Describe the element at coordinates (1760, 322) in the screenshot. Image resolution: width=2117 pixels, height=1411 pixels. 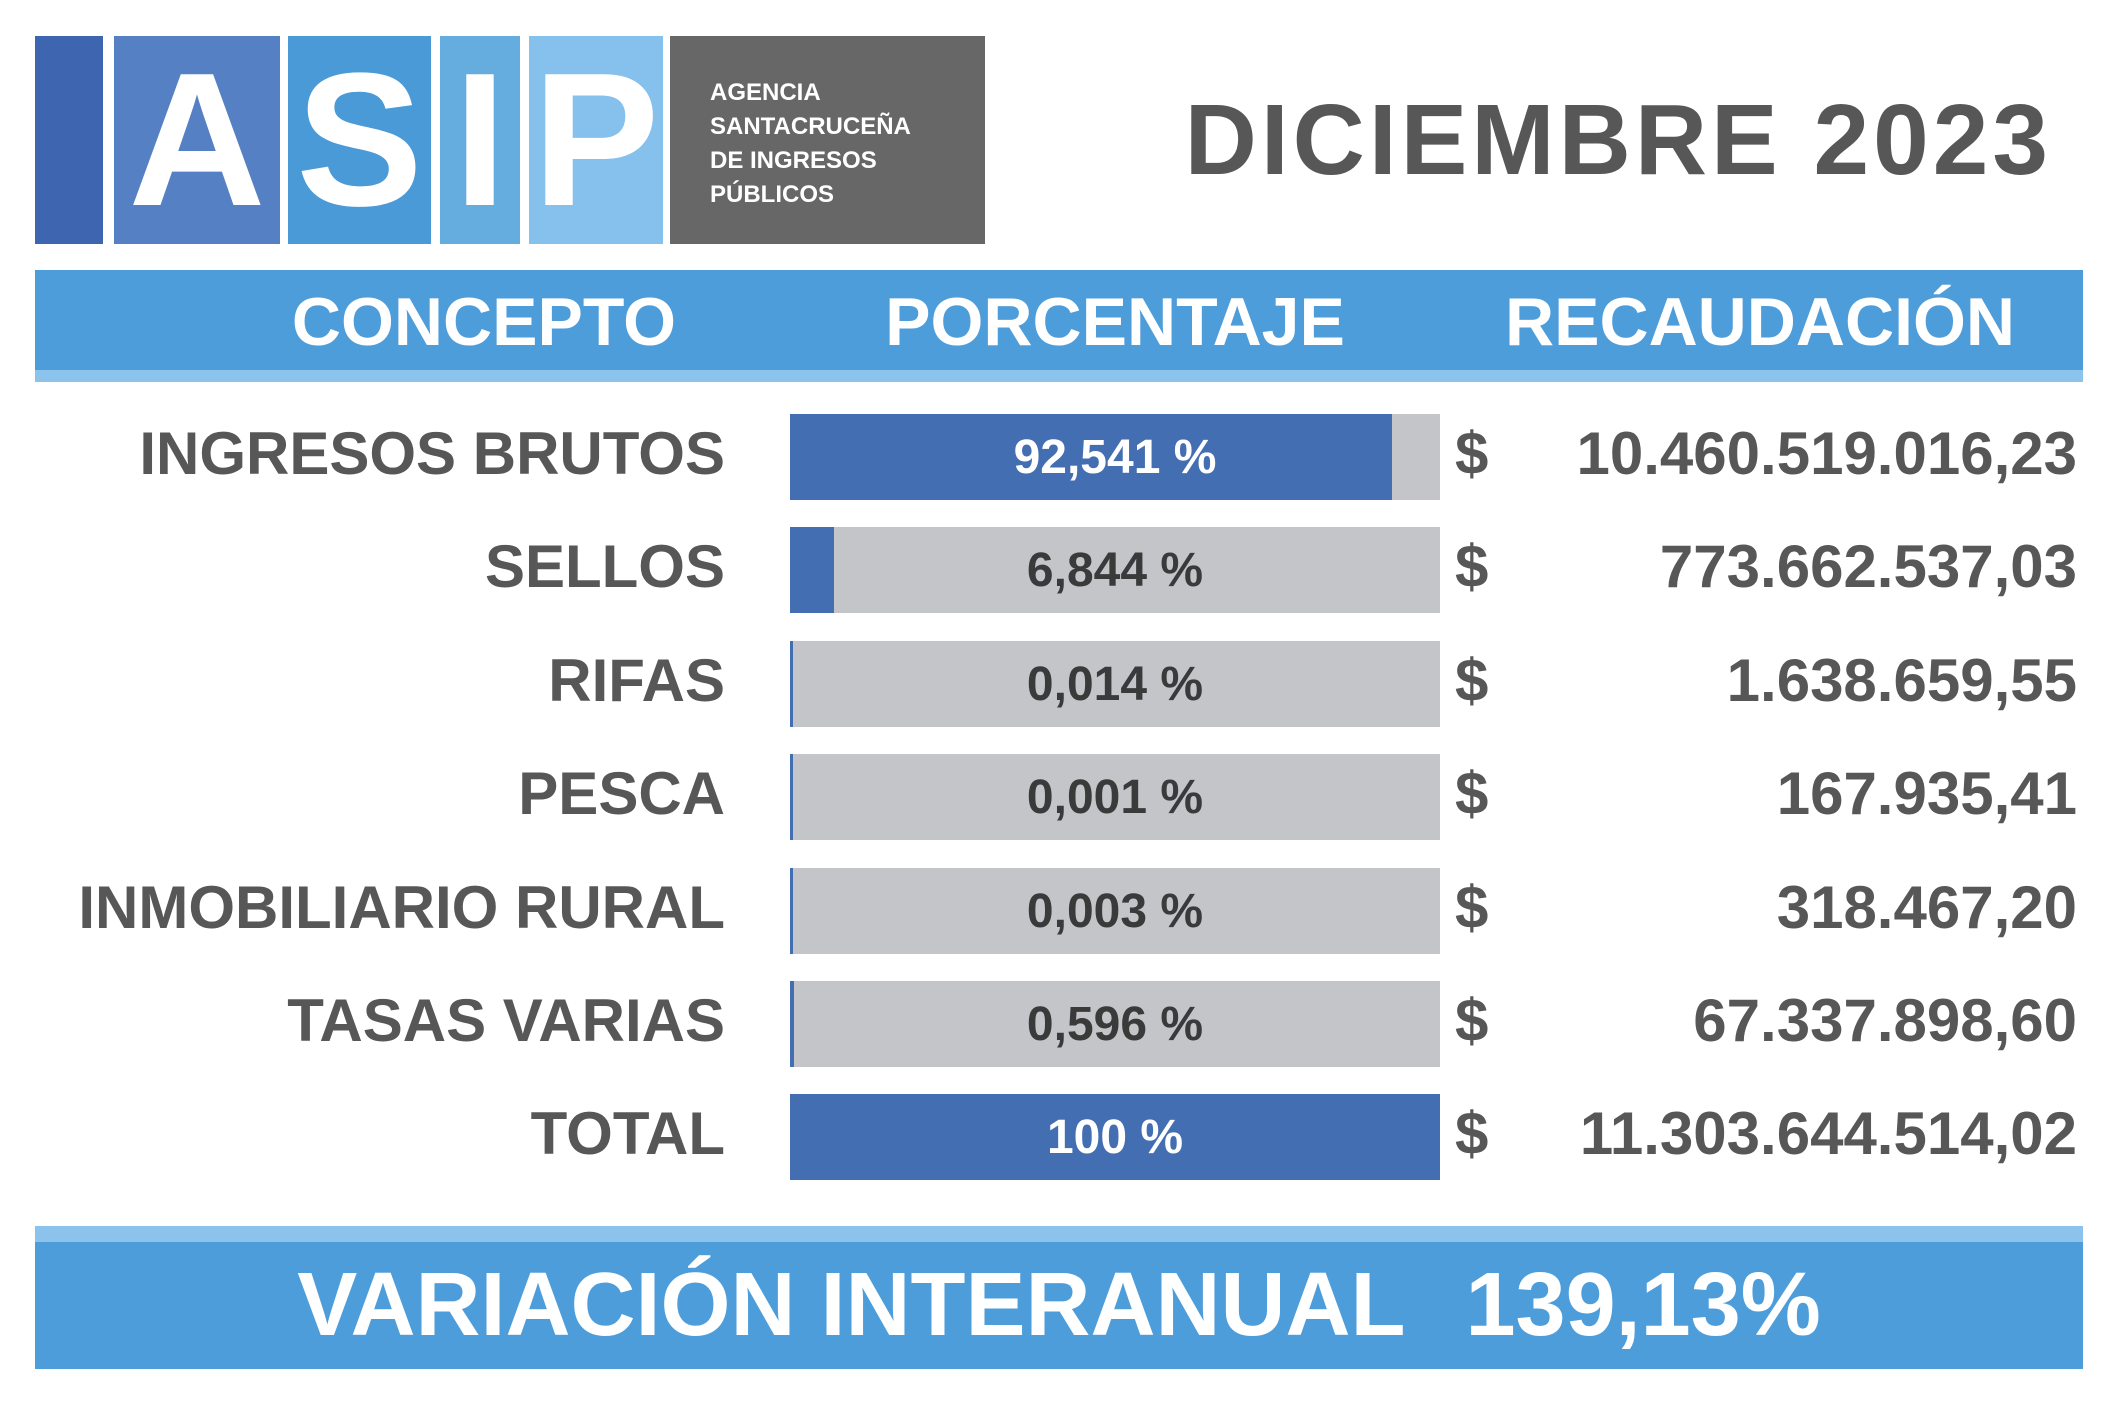
I see `column-header-collection: RECAUDACIÓN` at that location.